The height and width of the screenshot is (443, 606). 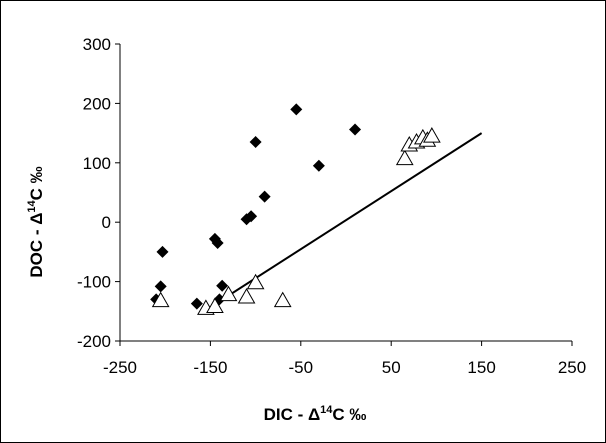 What do you see at coordinates (120, 367) in the screenshot?
I see `x-tick-label: -250` at bounding box center [120, 367].